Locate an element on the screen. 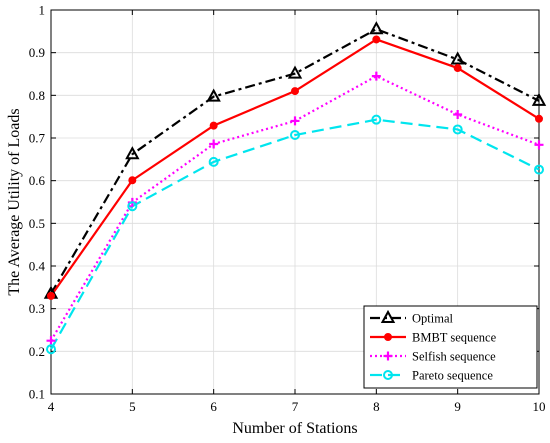 This screenshot has width=550, height=443. y-tick-label: 0.2 is located at coordinates (37, 351).